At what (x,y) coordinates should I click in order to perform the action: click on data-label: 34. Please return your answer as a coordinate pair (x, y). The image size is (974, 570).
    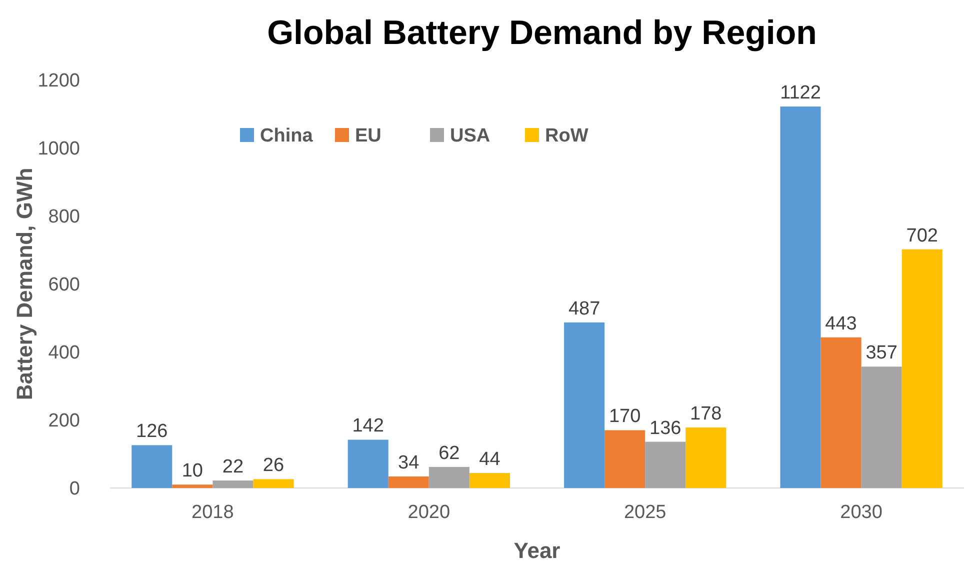
    Looking at the image, I should click on (409, 463).